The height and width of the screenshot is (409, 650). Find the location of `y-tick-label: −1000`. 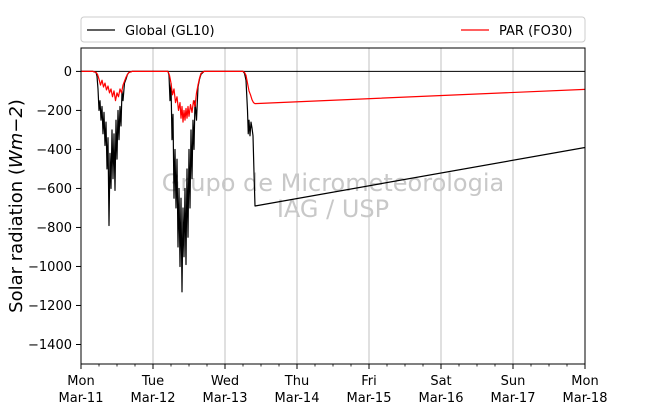

y-tick-label: −1000 is located at coordinates (50, 267).